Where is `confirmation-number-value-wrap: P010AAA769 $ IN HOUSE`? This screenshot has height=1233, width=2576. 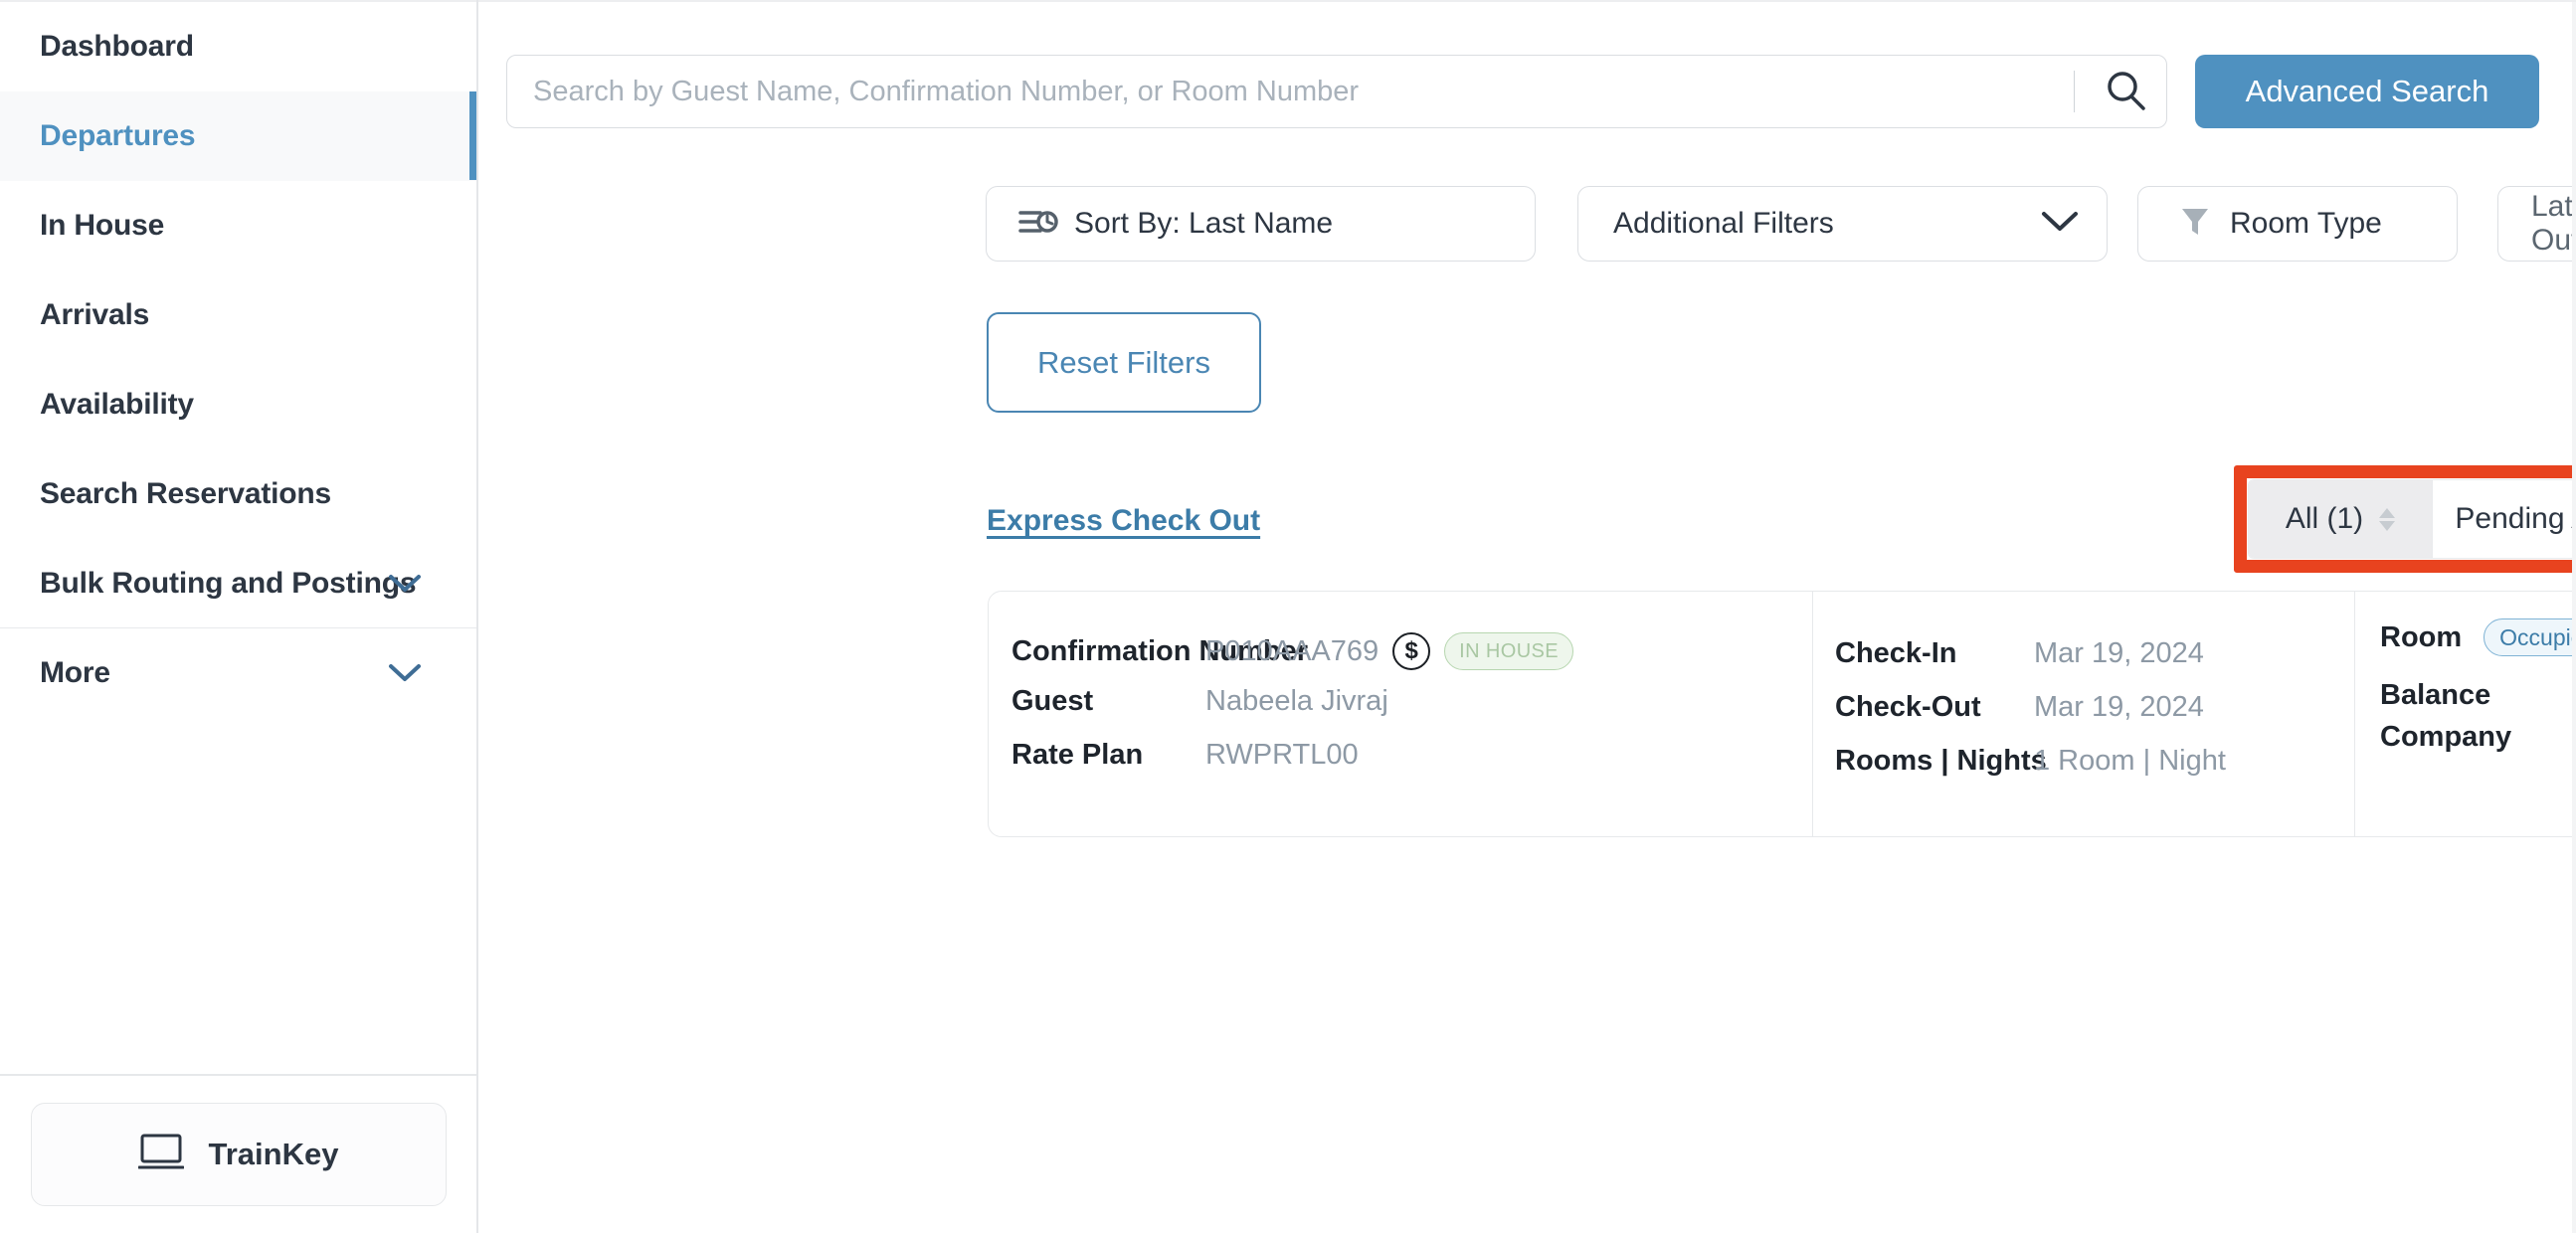
confirmation-number-value-wrap: P010AAA769 $ IN HOUSE is located at coordinates (1389, 651).